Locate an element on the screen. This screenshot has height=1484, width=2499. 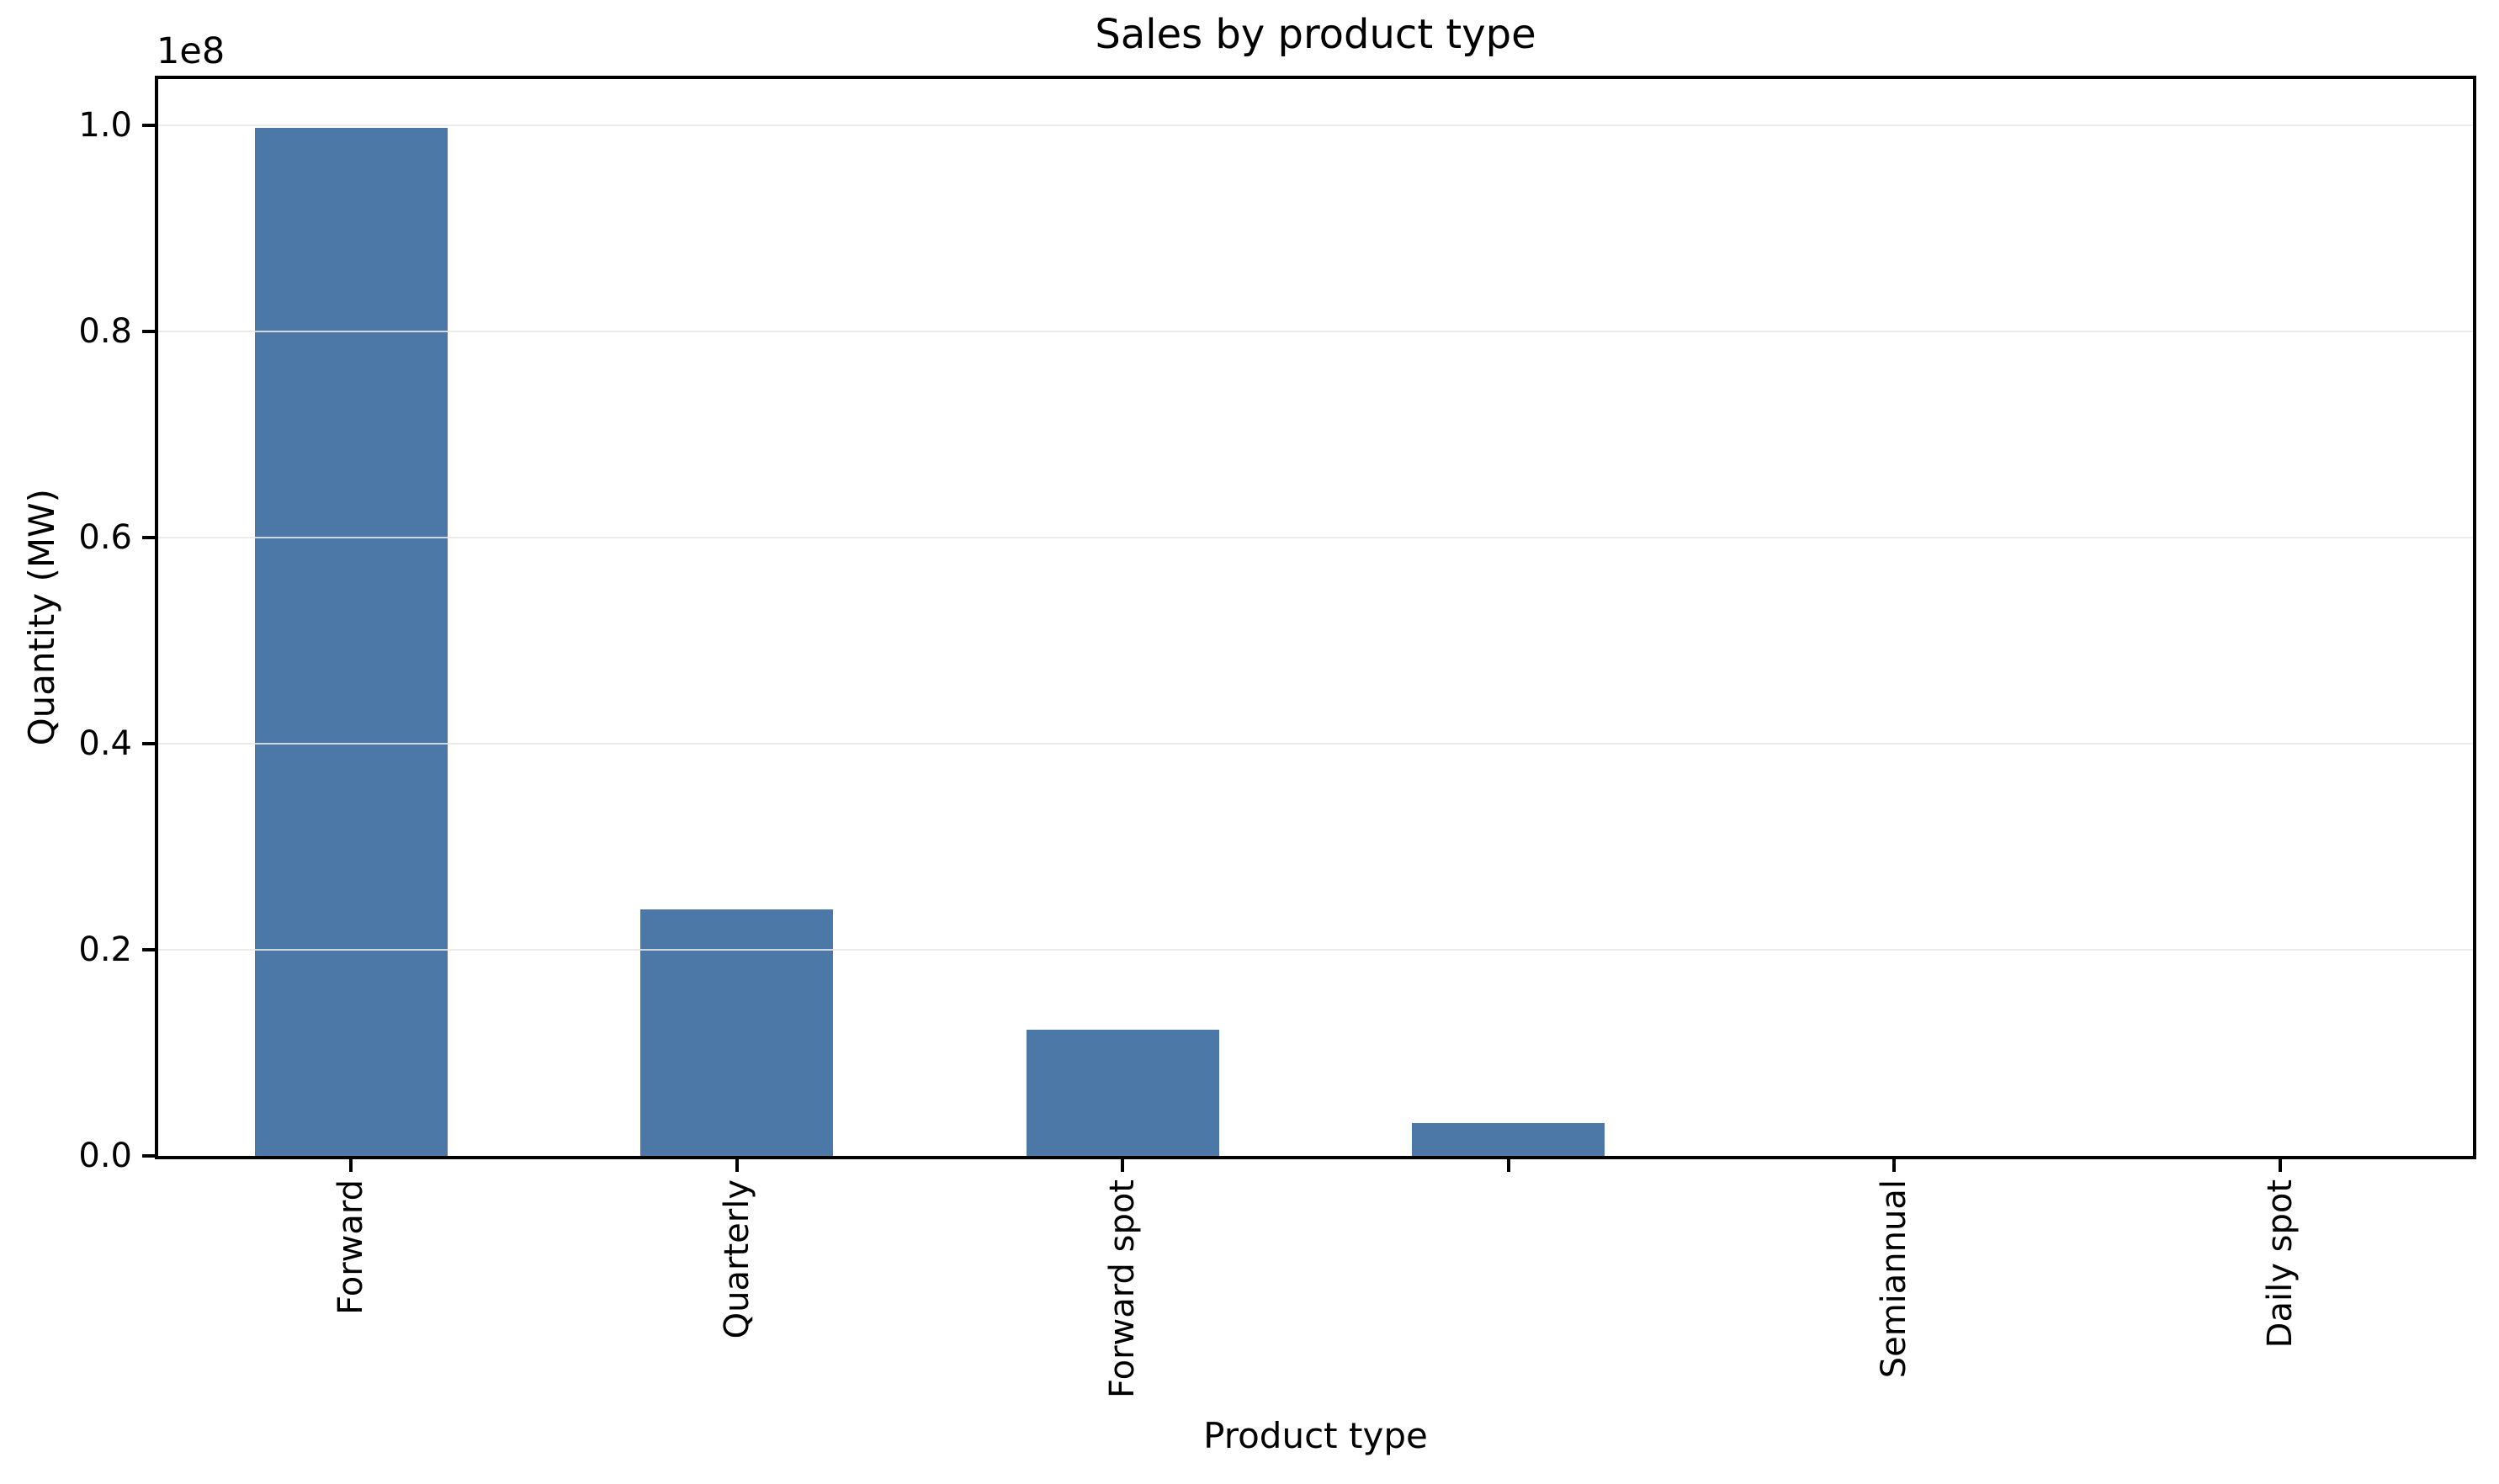
chart-title: Sales by product type is located at coordinates (1316, 34).